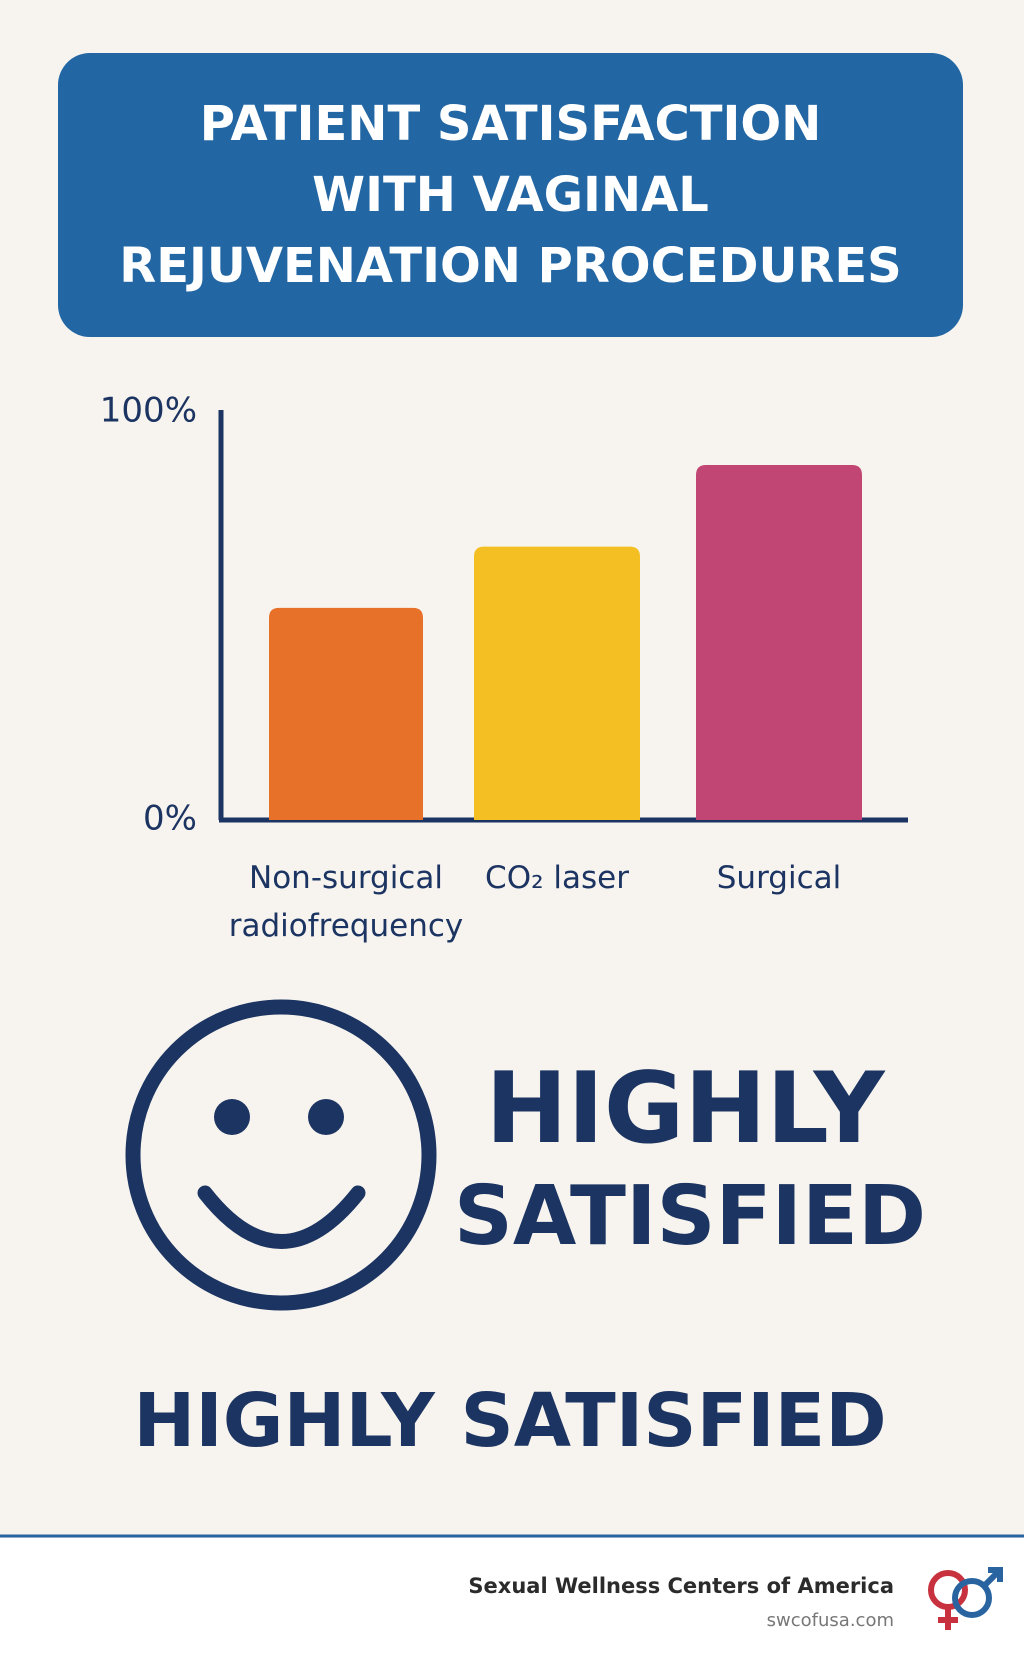 The height and width of the screenshot is (1666, 1024). Describe the element at coordinates (170, 819) in the screenshot. I see `y-tick-label: 0%` at that location.